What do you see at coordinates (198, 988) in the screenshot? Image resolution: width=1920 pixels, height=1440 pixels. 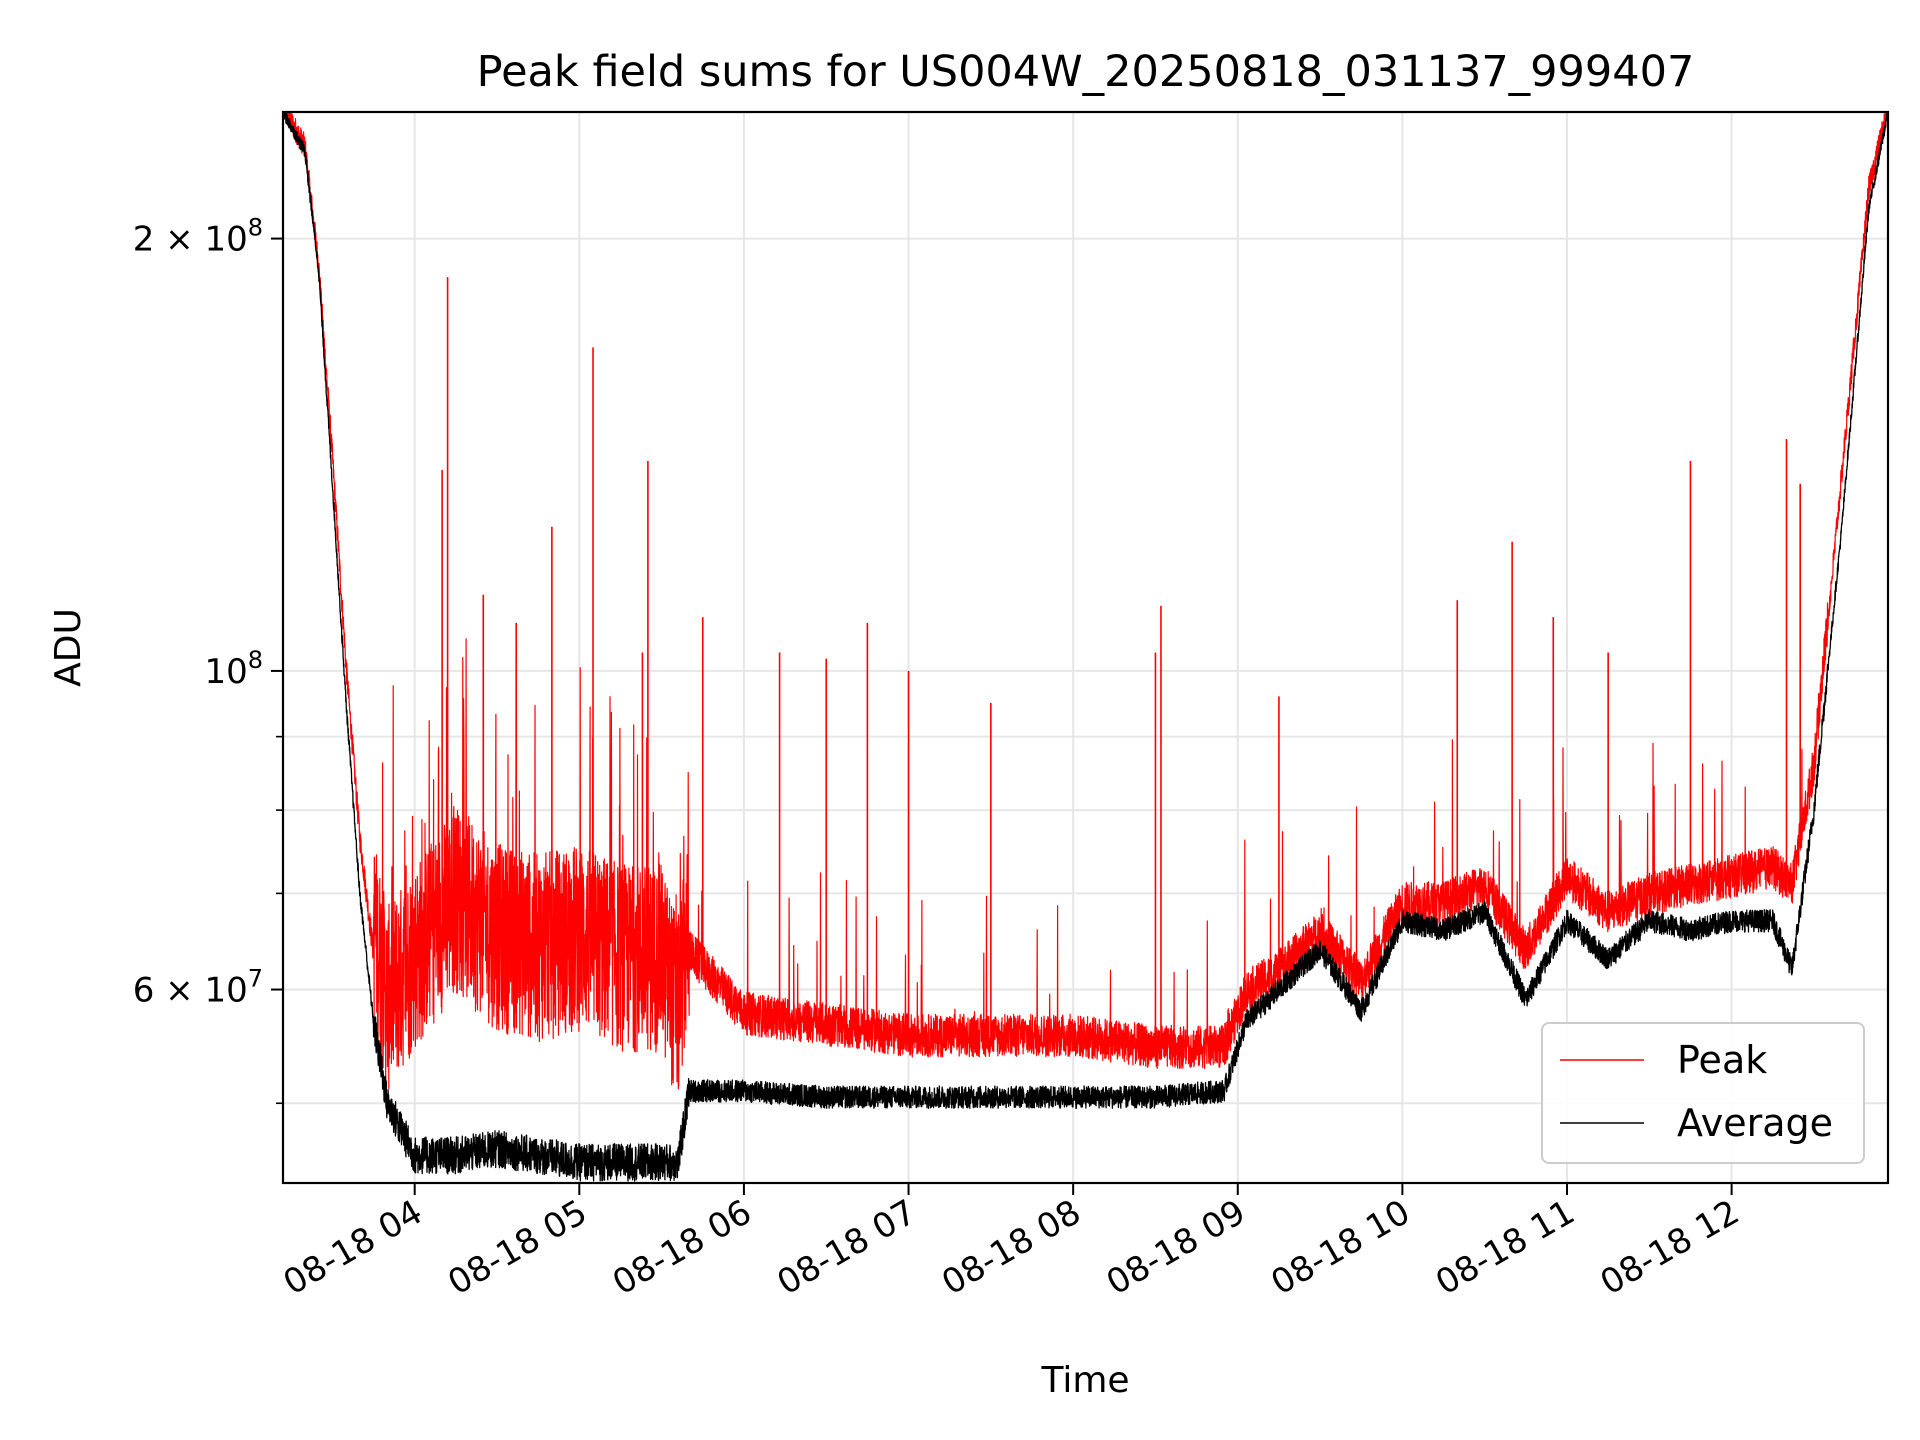 I see `y-tick-label: 6 × 107` at bounding box center [198, 988].